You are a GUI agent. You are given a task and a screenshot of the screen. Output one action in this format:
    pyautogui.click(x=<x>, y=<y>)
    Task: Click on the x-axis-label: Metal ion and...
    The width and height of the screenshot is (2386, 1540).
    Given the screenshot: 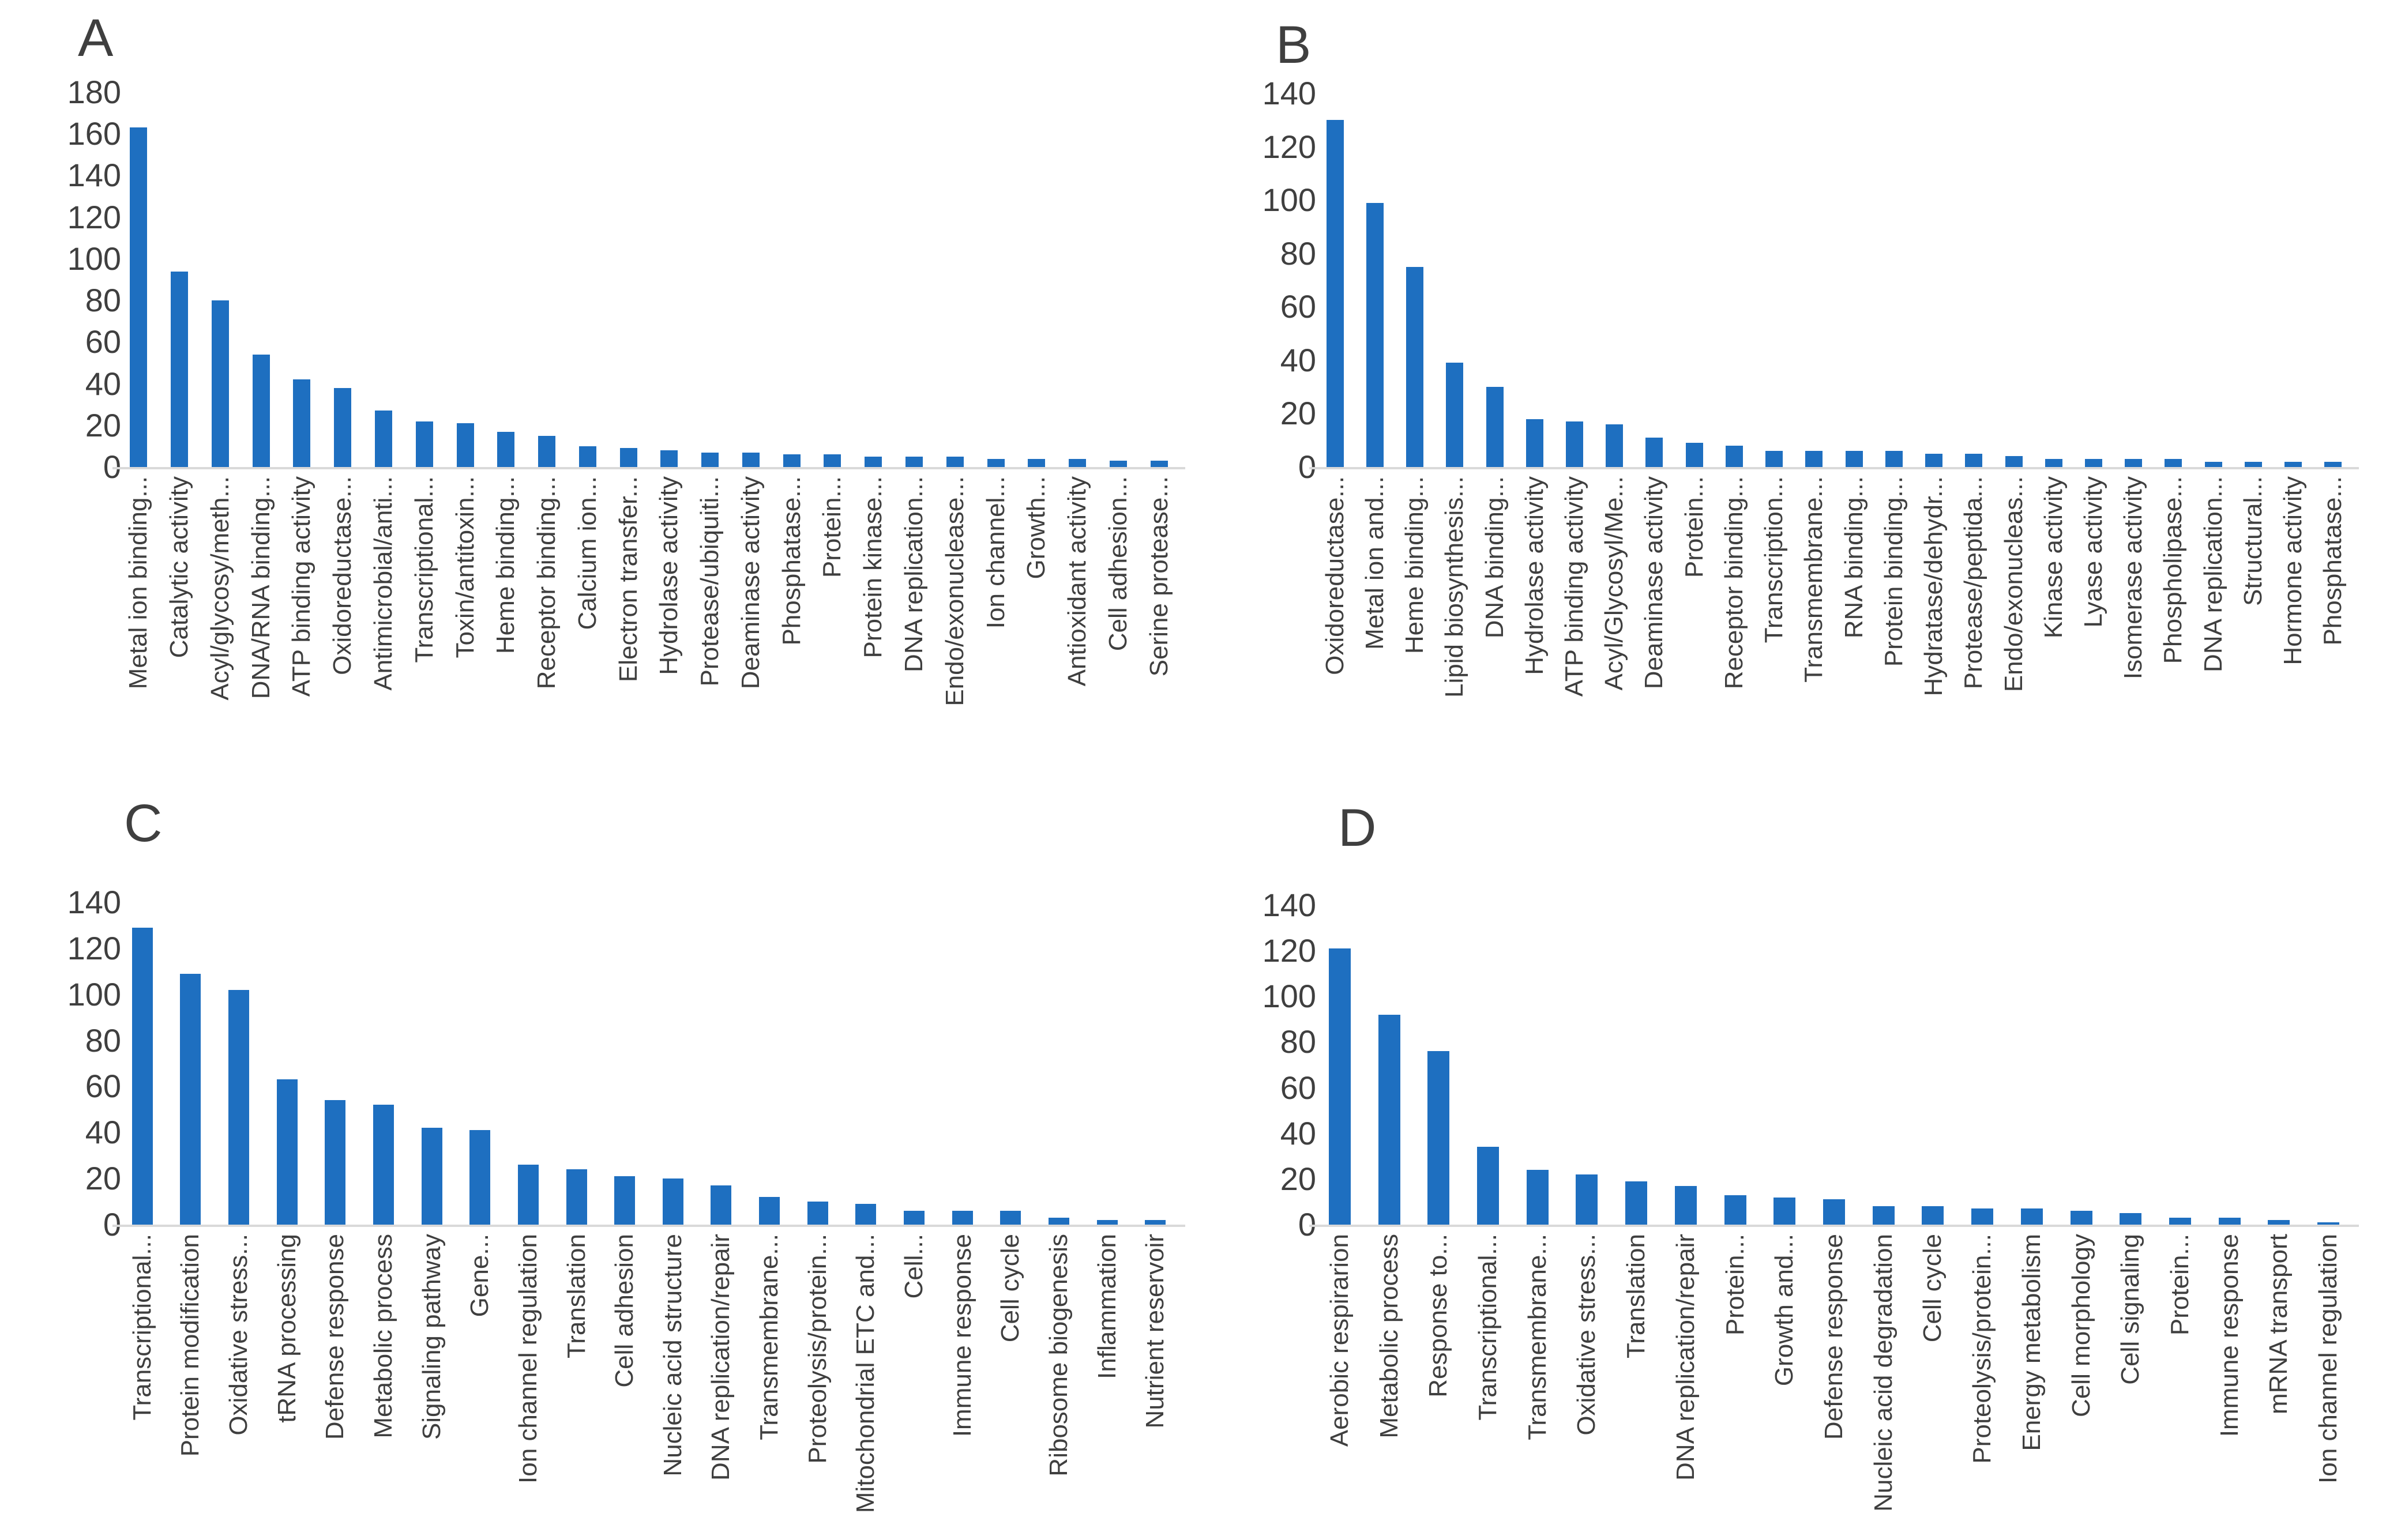 What is the action you would take?
    pyautogui.click(x=1375, y=563)
    